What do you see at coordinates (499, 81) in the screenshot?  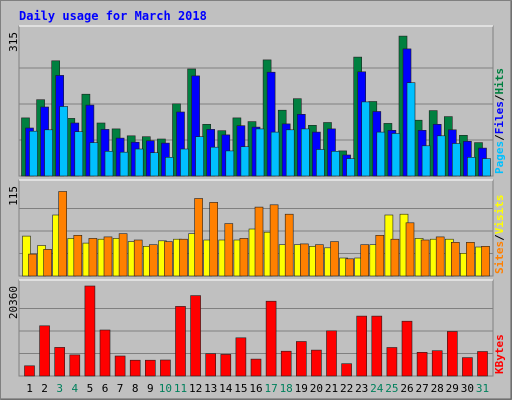 I see `right-legend-part: Hits` at bounding box center [499, 81].